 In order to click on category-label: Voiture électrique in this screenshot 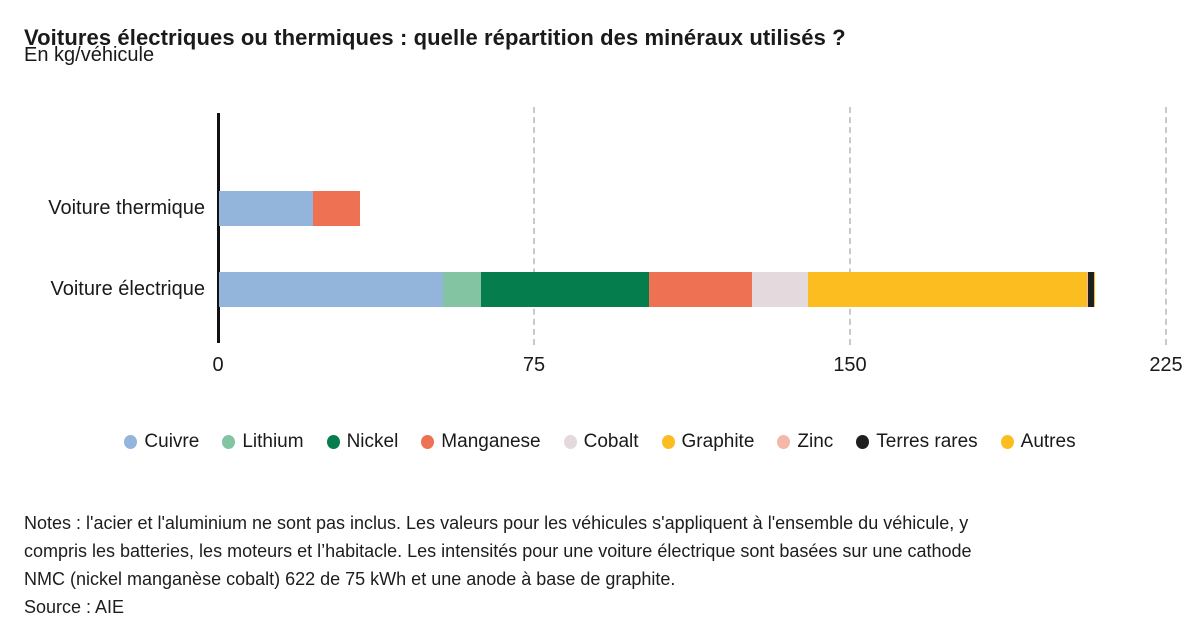, I will do `click(127, 289)`.